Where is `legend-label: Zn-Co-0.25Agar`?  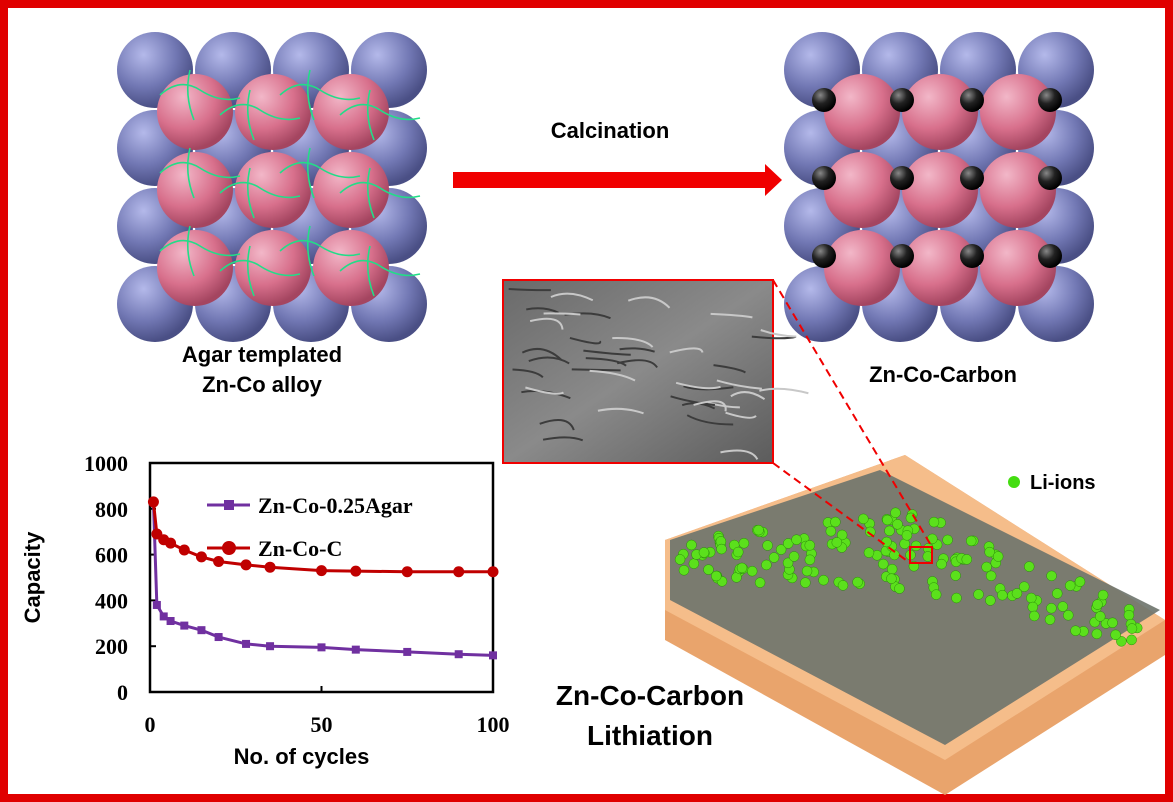
legend-label: Zn-Co-0.25Agar is located at coordinates (335, 505).